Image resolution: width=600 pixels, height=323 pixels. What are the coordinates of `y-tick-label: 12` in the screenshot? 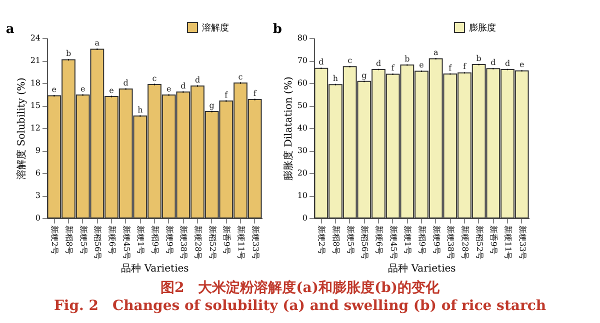 It's located at (35, 128).